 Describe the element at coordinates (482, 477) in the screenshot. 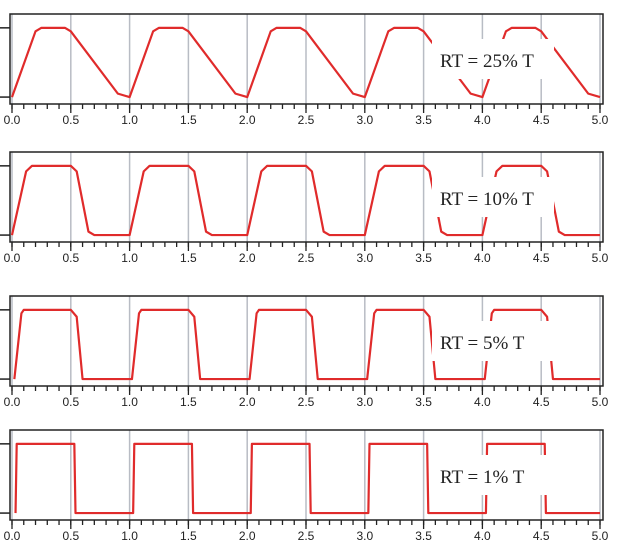

I see `annotation: RT = 1% T` at that location.